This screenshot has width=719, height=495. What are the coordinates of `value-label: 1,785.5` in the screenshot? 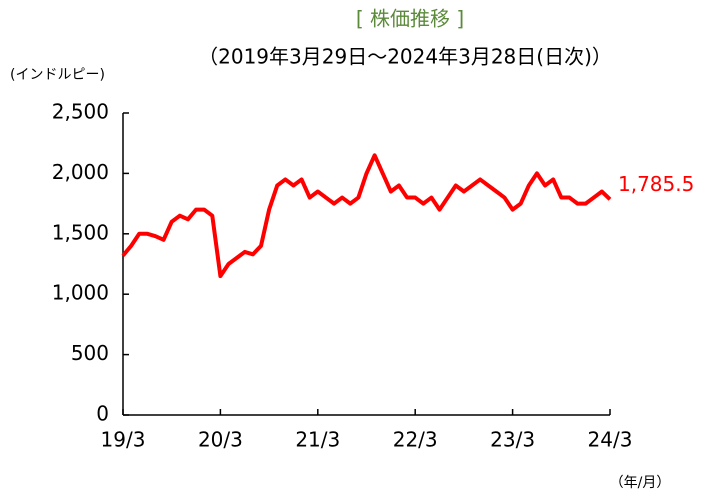 It's located at (656, 184).